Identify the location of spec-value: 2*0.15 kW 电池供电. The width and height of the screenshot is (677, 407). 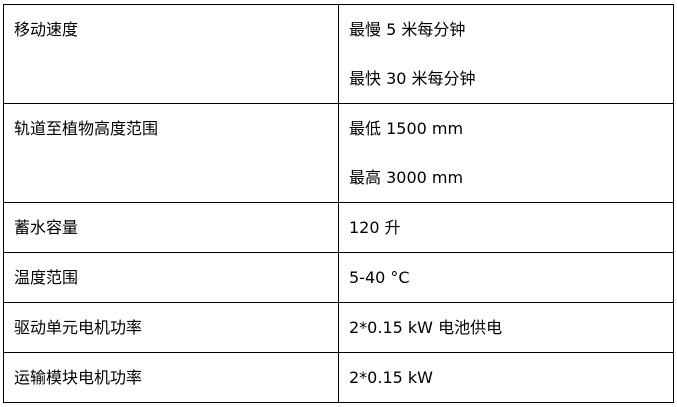
(426, 327).